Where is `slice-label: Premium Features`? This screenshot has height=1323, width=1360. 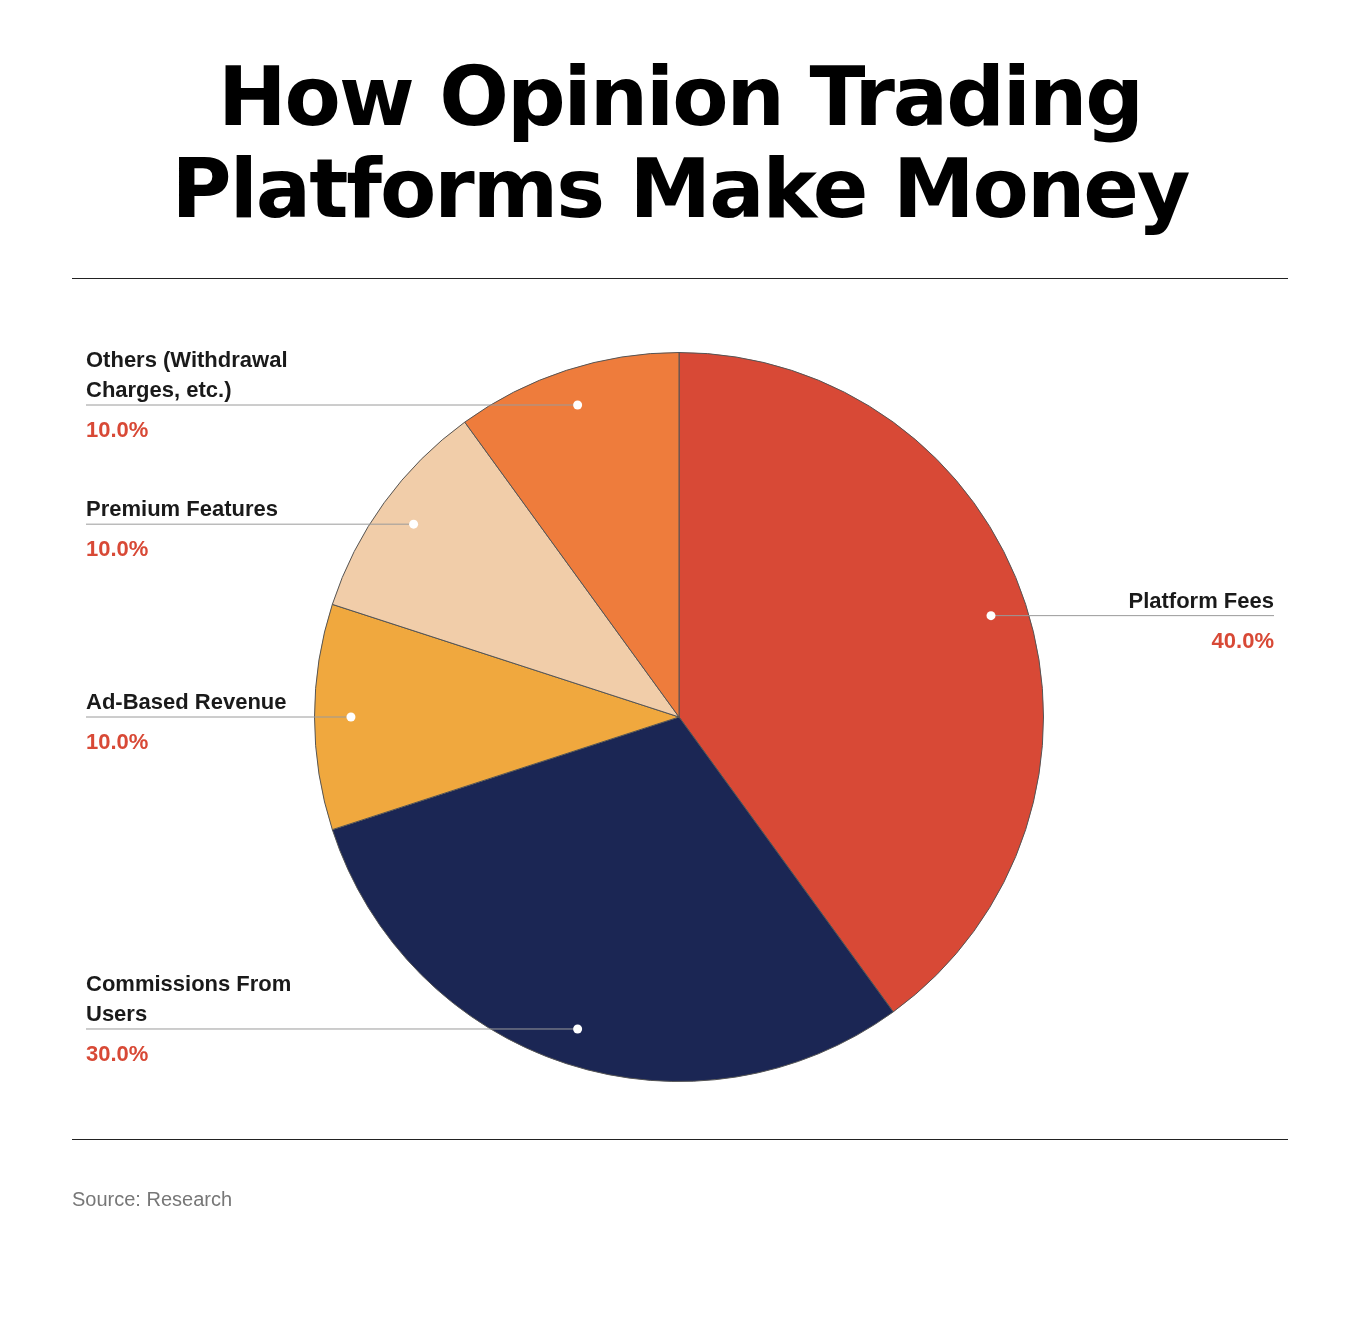
slice-label: Premium Features is located at coordinates (182, 509).